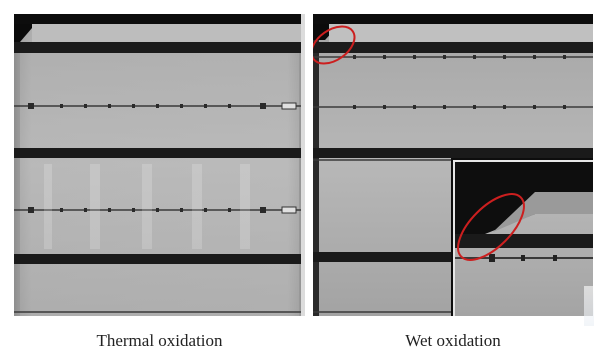 The width and height of the screenshot is (594, 360). I want to click on caption-wet-oxidation: Wet oxidation, so click(453, 340).